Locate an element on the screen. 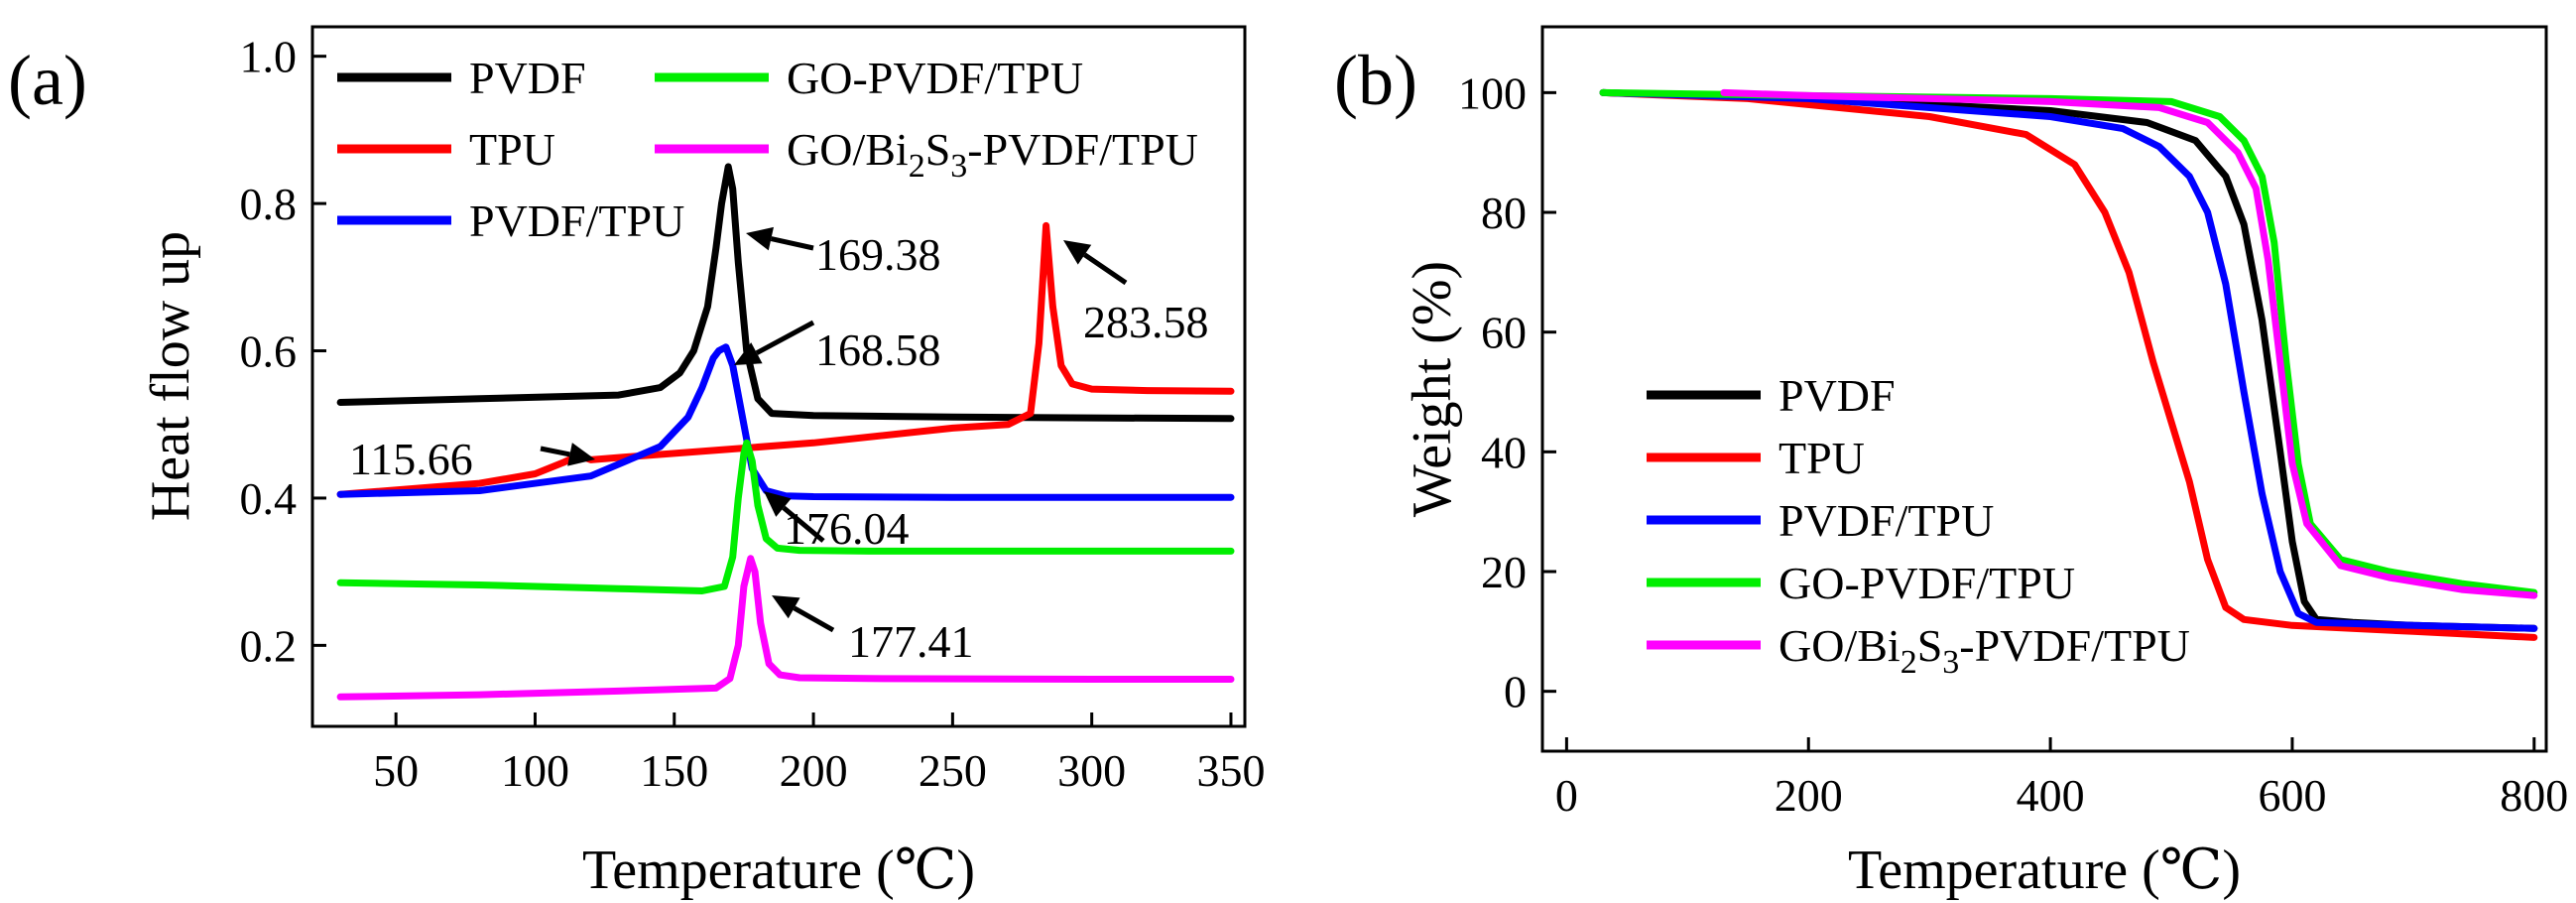 This screenshot has width=2576, height=903. panel-a-xtick-label: 150 is located at coordinates (674, 770).